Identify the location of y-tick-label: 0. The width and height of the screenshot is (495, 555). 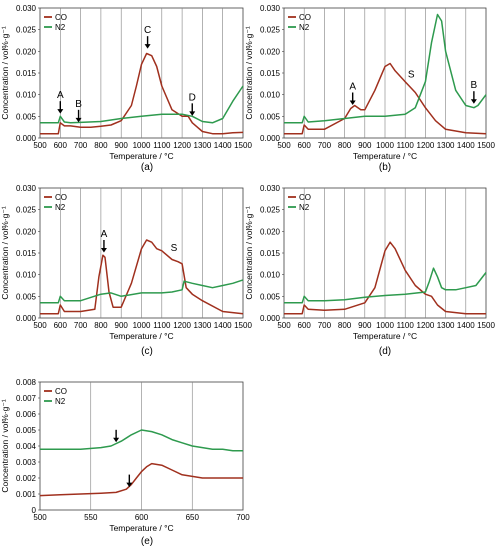
(34, 510).